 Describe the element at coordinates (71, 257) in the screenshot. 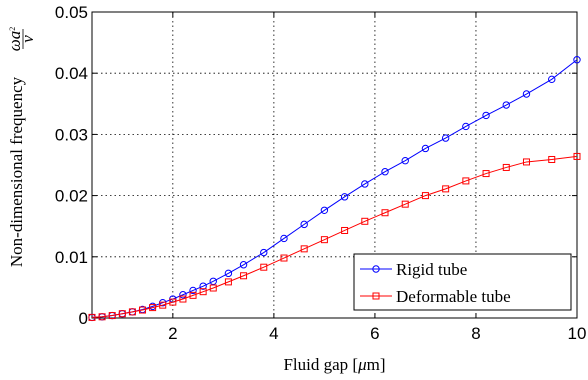

I see `y-tick-label: 0.01` at that location.